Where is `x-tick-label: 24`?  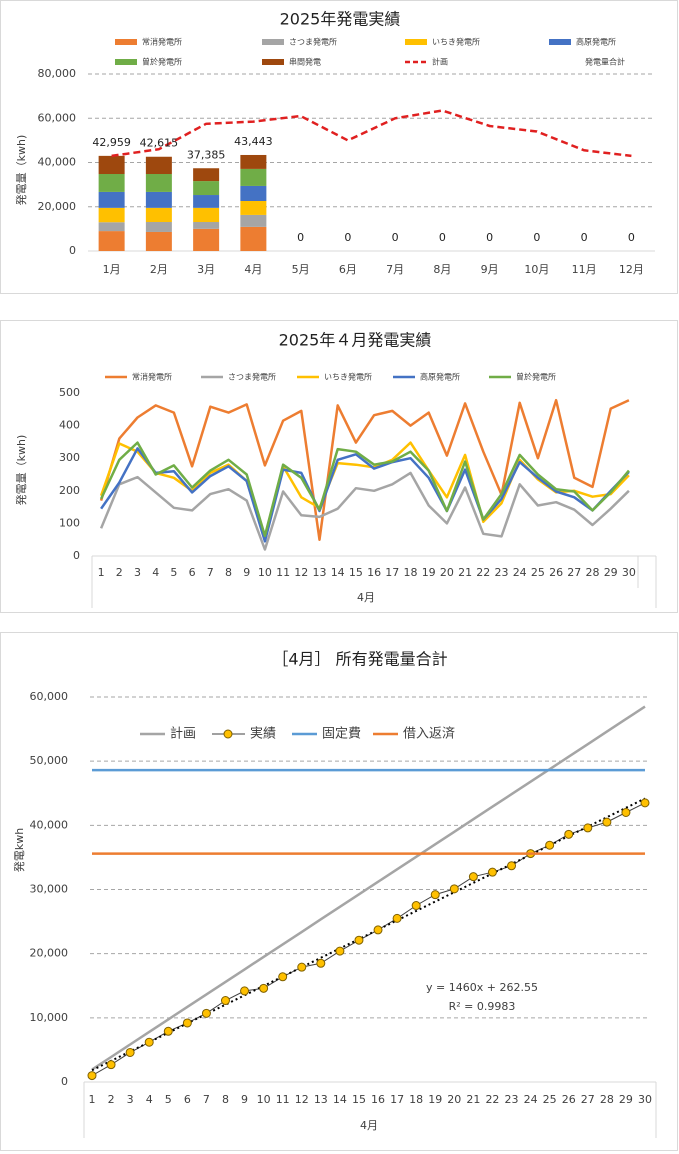 x-tick-label: 24 is located at coordinates (531, 1099).